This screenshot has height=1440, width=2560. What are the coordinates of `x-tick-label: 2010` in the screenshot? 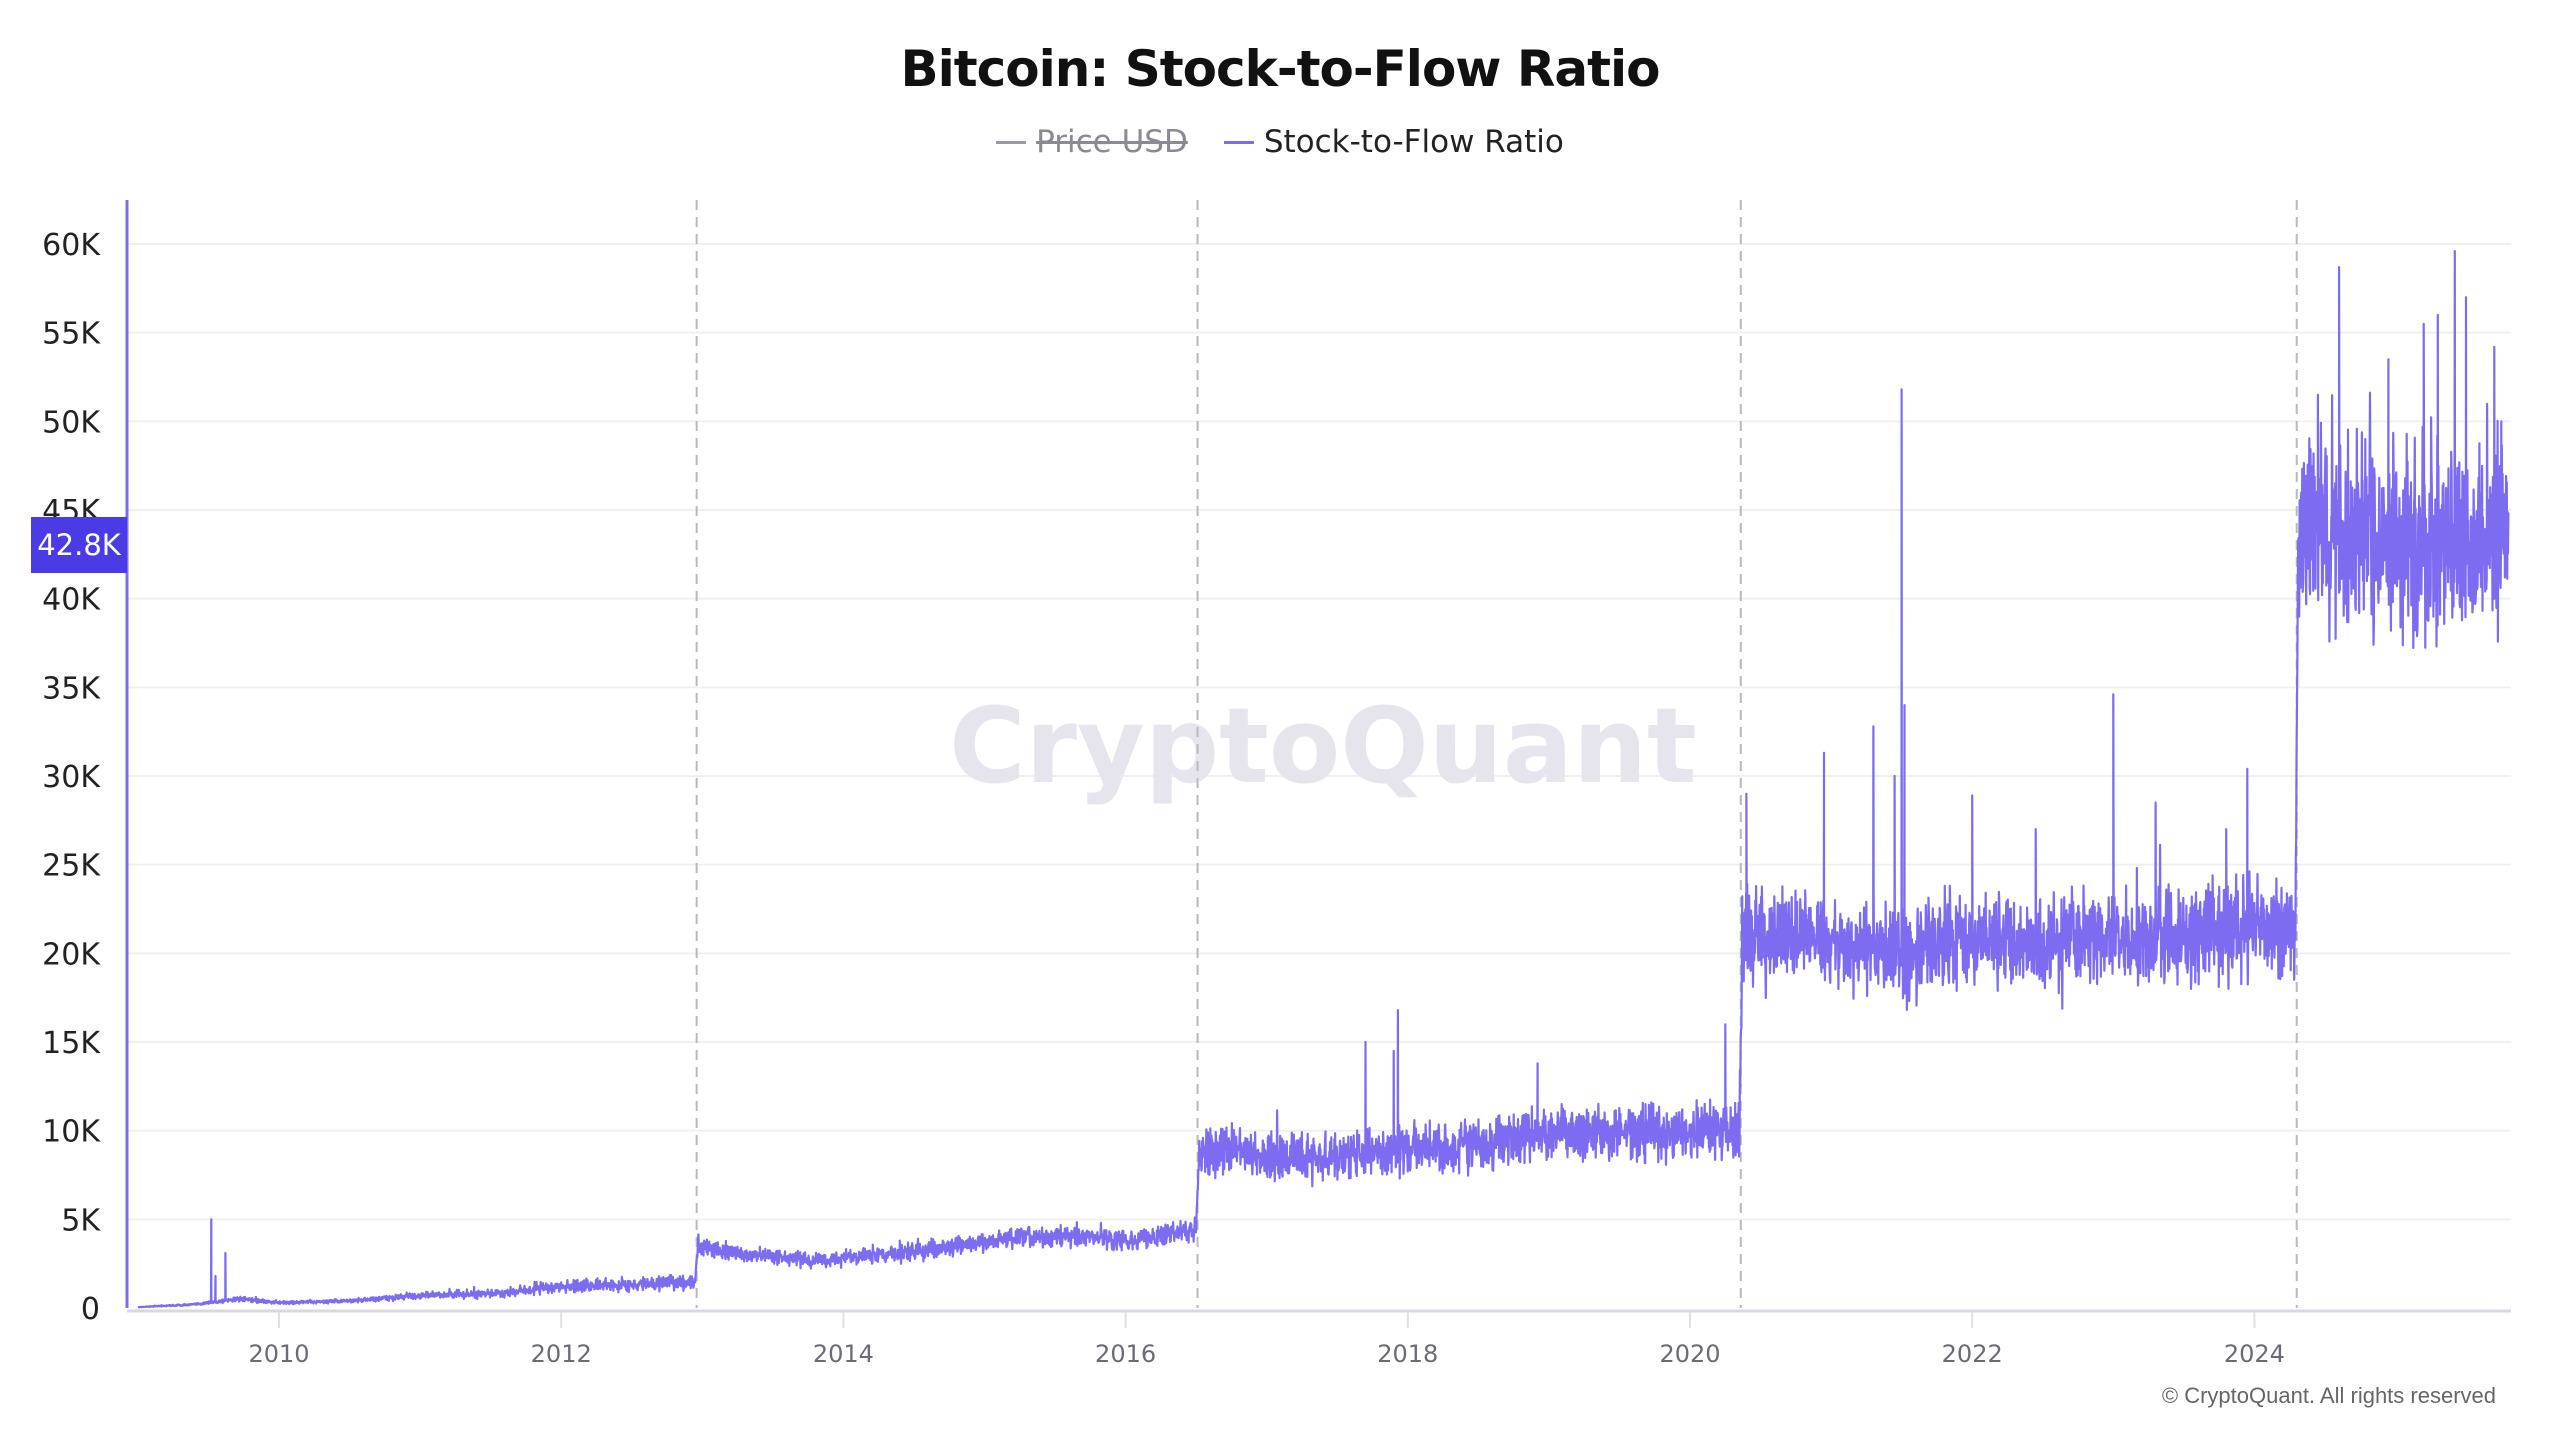 It's located at (278, 1354).